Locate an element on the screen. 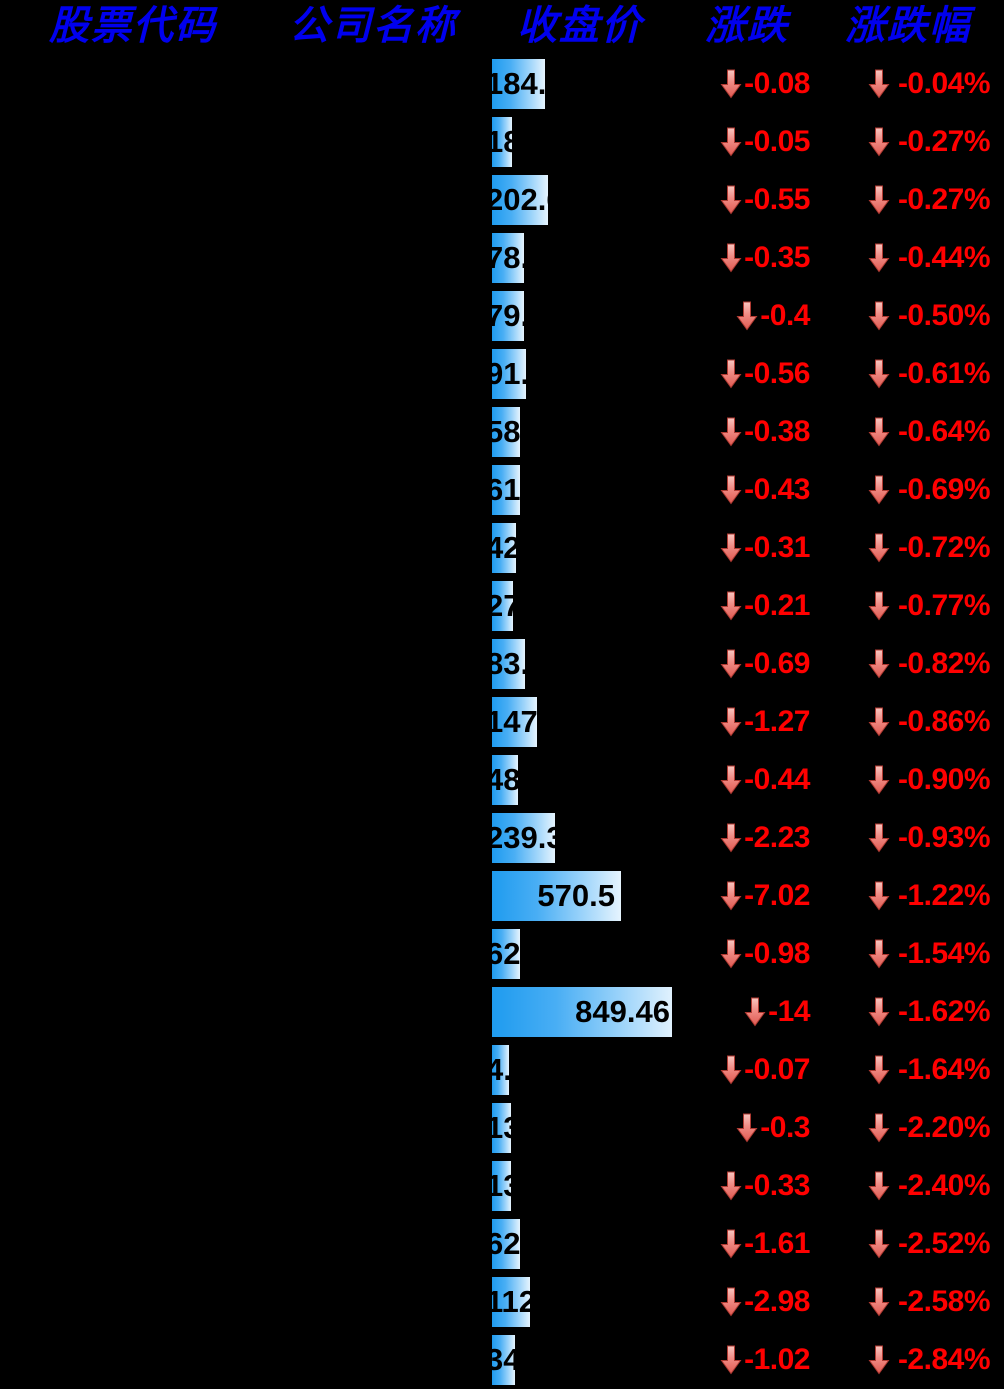 This screenshot has width=1004, height=1389. cell-close-price: 62.3 is located at coordinates (581, 1244).